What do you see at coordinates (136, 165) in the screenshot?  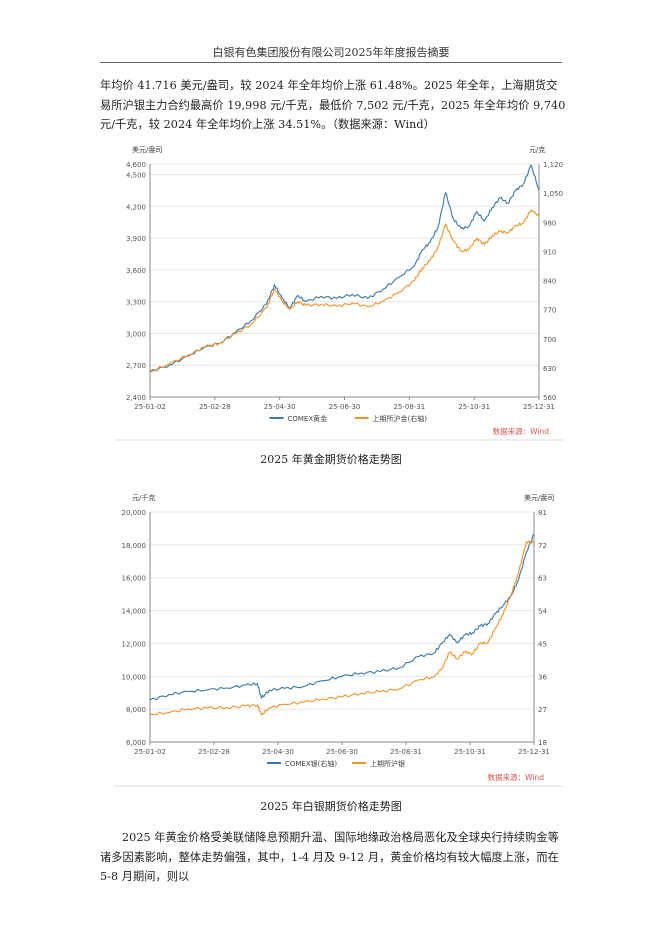 I see `left-tick-label: 4,600` at bounding box center [136, 165].